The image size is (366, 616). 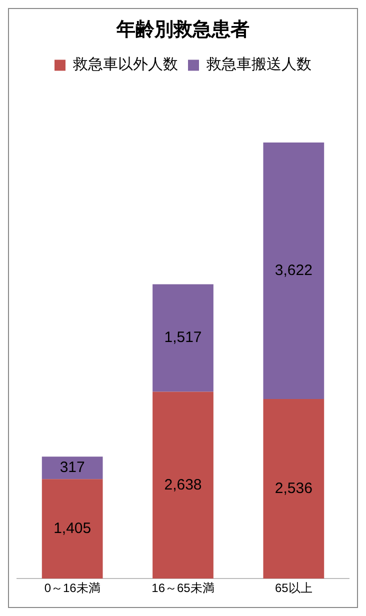 I want to click on x-tick-label: 16～65未満, so click(x=183, y=588).